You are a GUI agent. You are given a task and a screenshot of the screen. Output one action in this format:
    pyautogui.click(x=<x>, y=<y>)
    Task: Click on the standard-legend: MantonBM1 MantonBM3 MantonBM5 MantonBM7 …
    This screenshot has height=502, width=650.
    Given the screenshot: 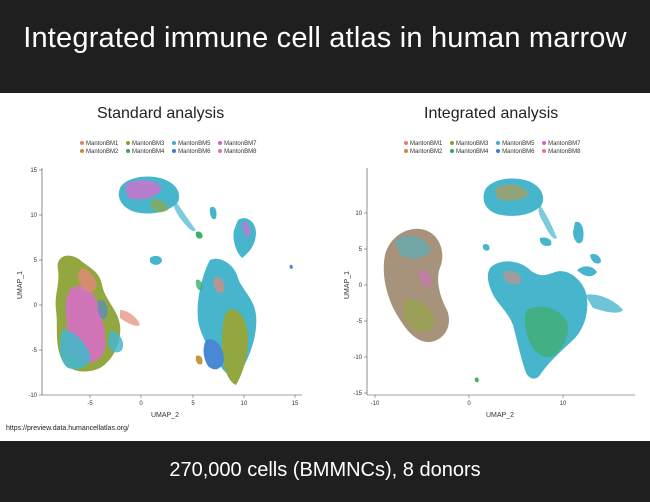 What is the action you would take?
    pyautogui.click(x=171, y=148)
    